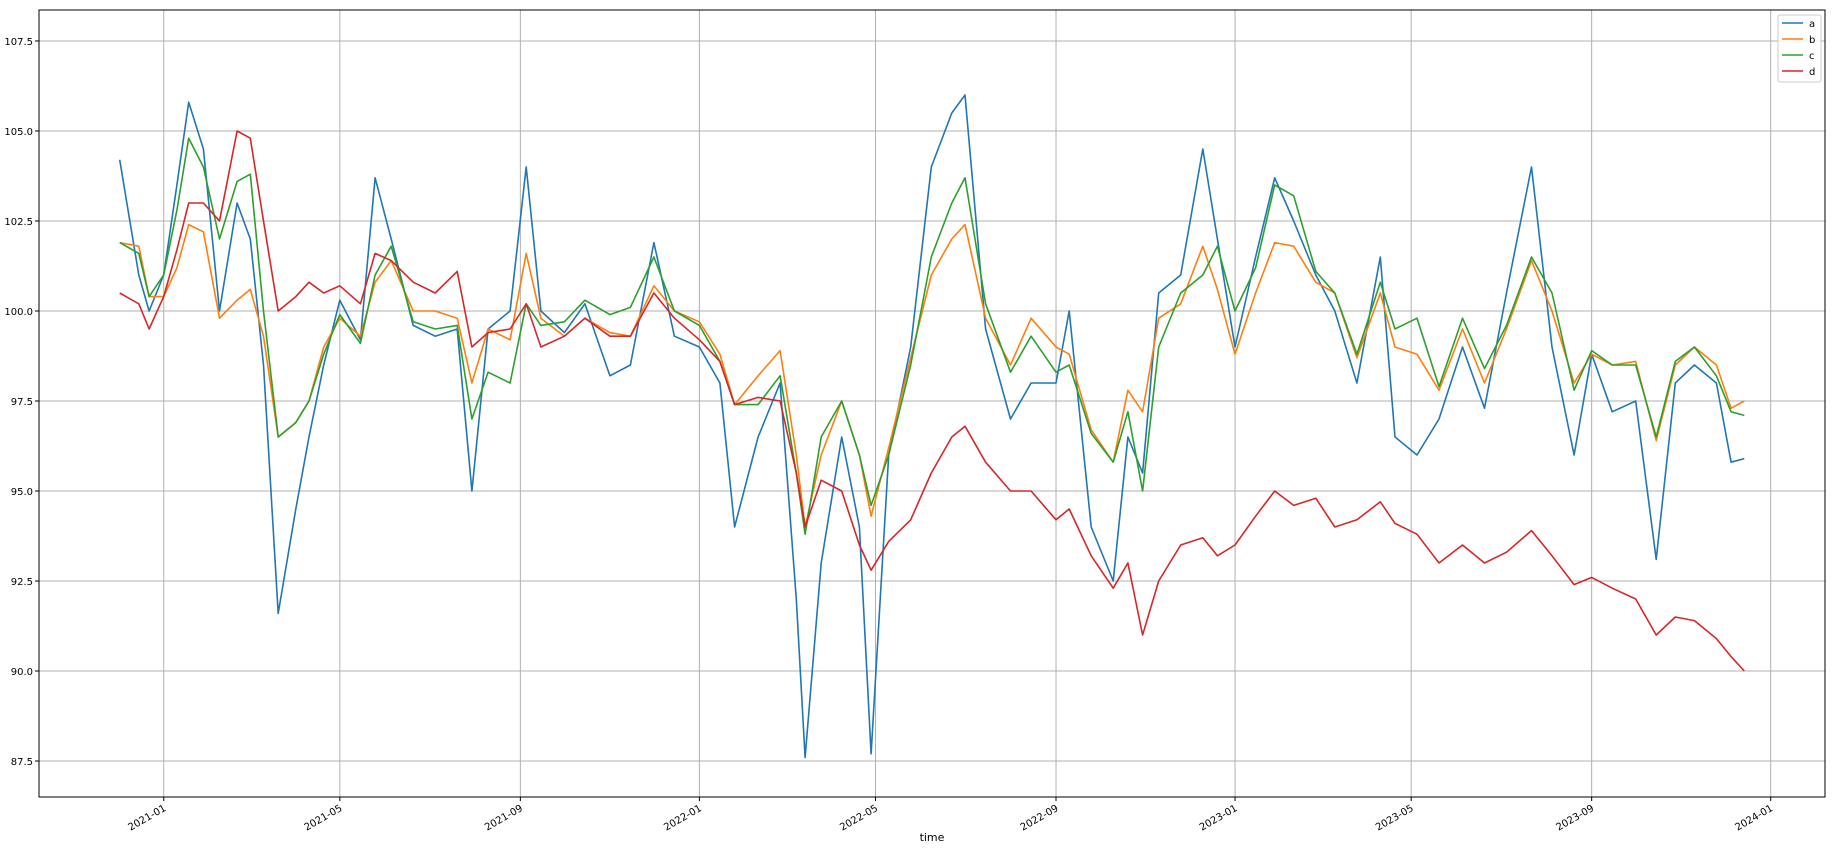 This screenshot has height=850, width=1835. I want to click on x-tick-label: 2022-05, so click(859, 818).